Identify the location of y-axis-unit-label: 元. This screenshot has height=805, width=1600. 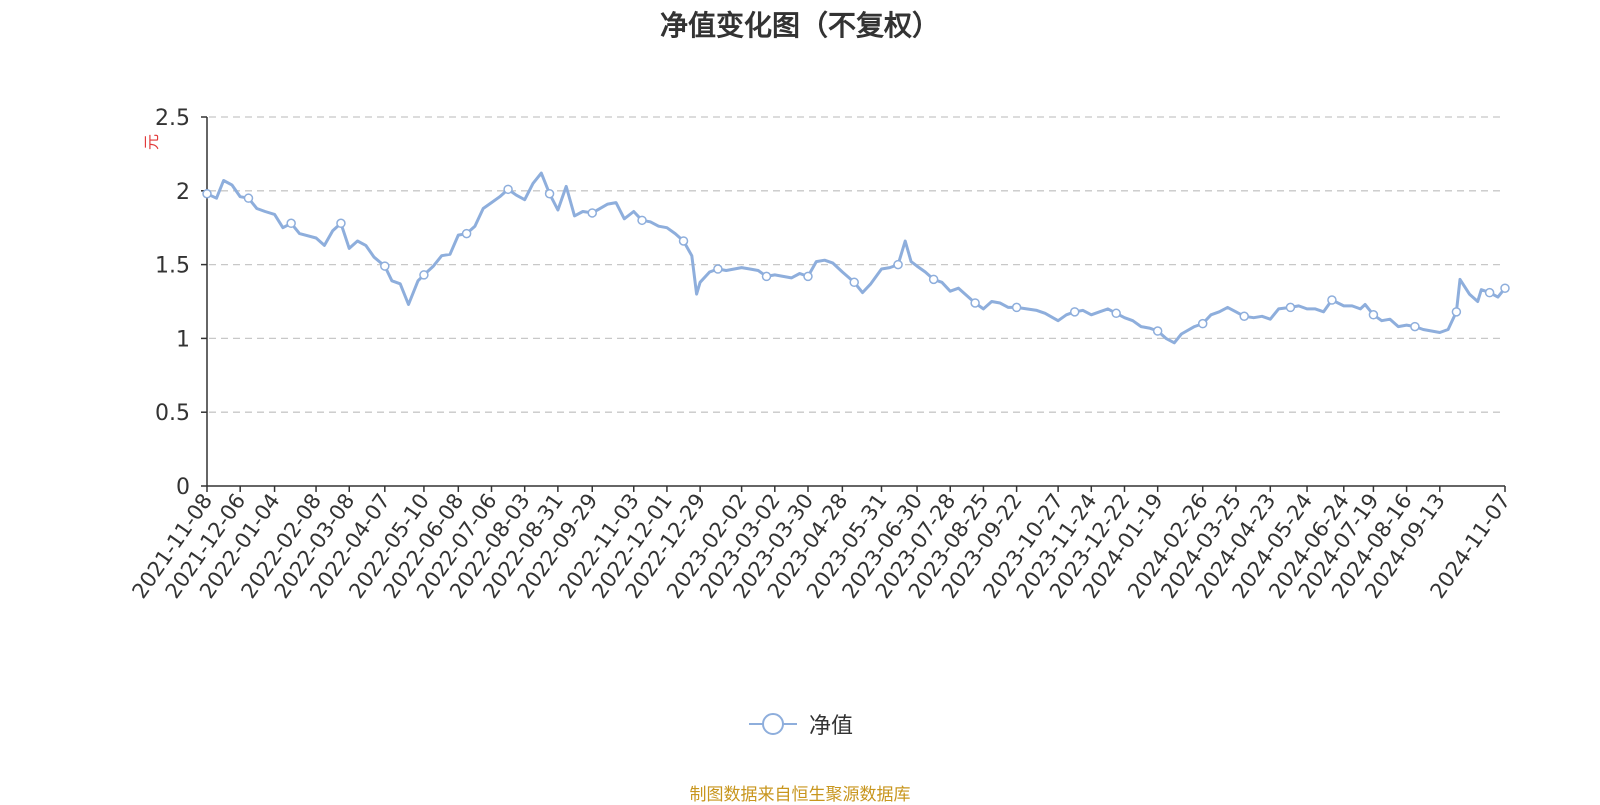
(151, 141).